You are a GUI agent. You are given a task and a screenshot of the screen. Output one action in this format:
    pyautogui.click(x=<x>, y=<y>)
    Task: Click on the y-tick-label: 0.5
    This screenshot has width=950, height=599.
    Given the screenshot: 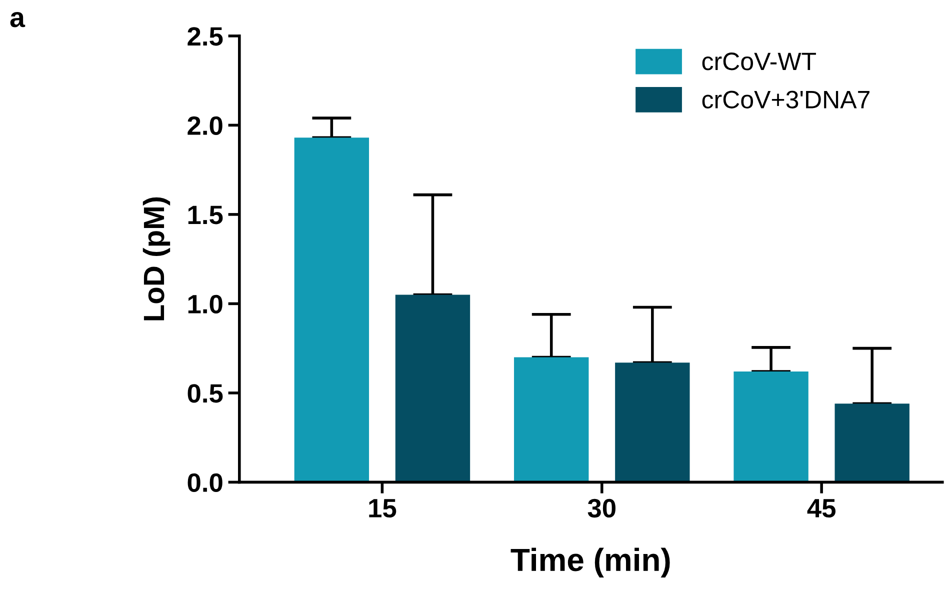 What is the action you would take?
    pyautogui.click(x=205, y=393)
    